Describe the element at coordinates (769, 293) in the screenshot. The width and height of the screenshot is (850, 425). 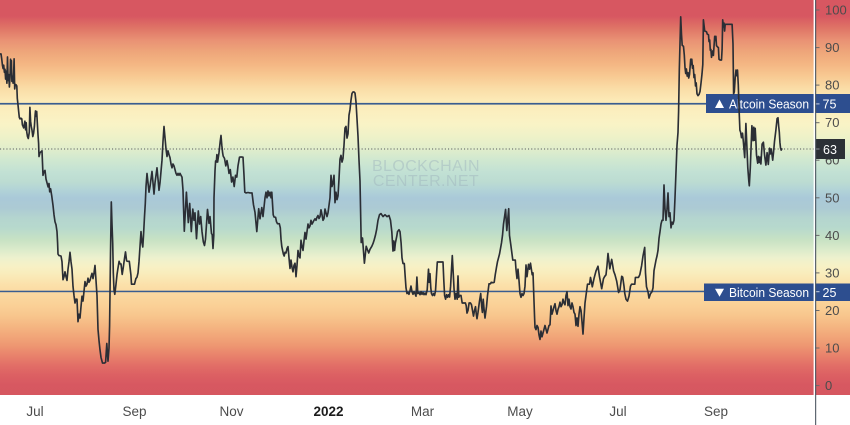
I see `svg-text: Bitcoin Season` at that location.